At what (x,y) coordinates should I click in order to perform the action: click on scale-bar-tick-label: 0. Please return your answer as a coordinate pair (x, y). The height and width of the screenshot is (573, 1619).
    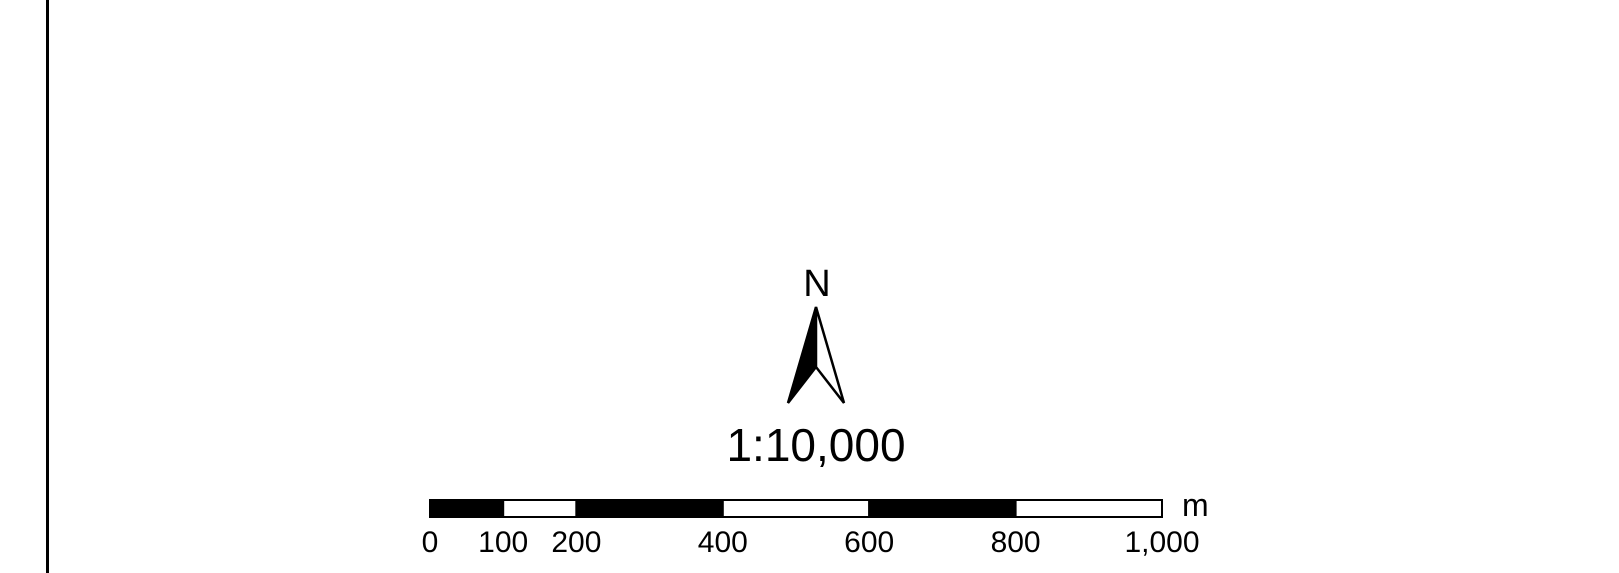
    Looking at the image, I should click on (430, 542).